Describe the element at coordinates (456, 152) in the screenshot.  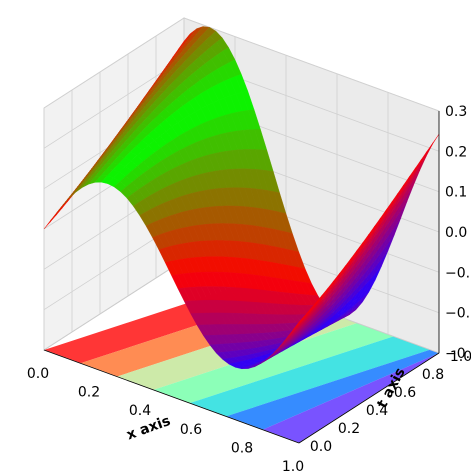
I see `z-tick-label: 0.2` at that location.